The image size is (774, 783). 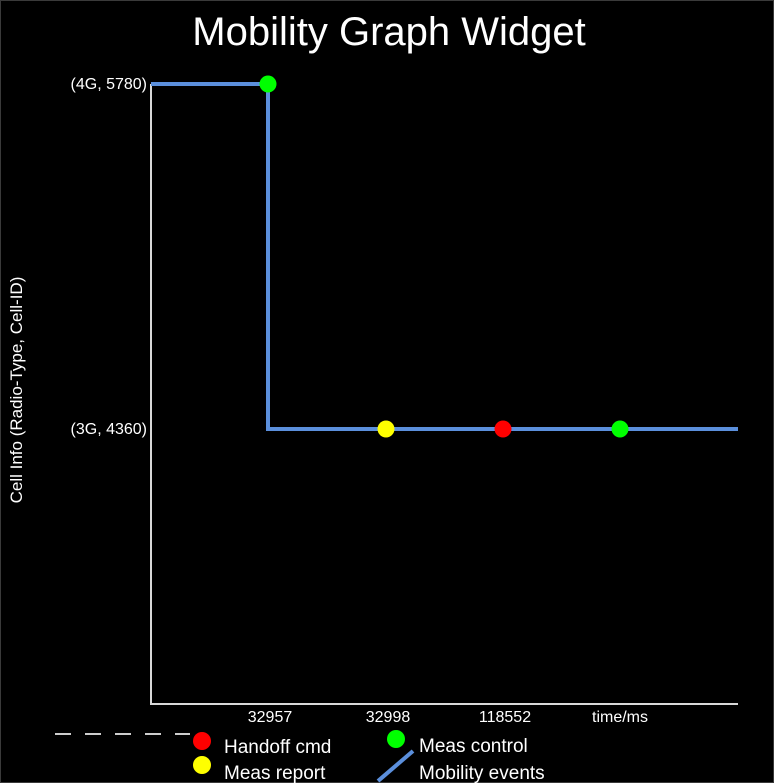 What do you see at coordinates (395, 766) in the screenshot?
I see `legend-swatch-mobility-events` at bounding box center [395, 766].